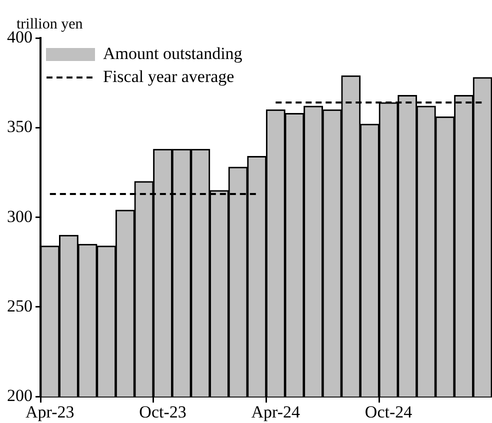 This screenshot has width=492, height=423. I want to click on y-tick-label: 250, so click(19, 306).